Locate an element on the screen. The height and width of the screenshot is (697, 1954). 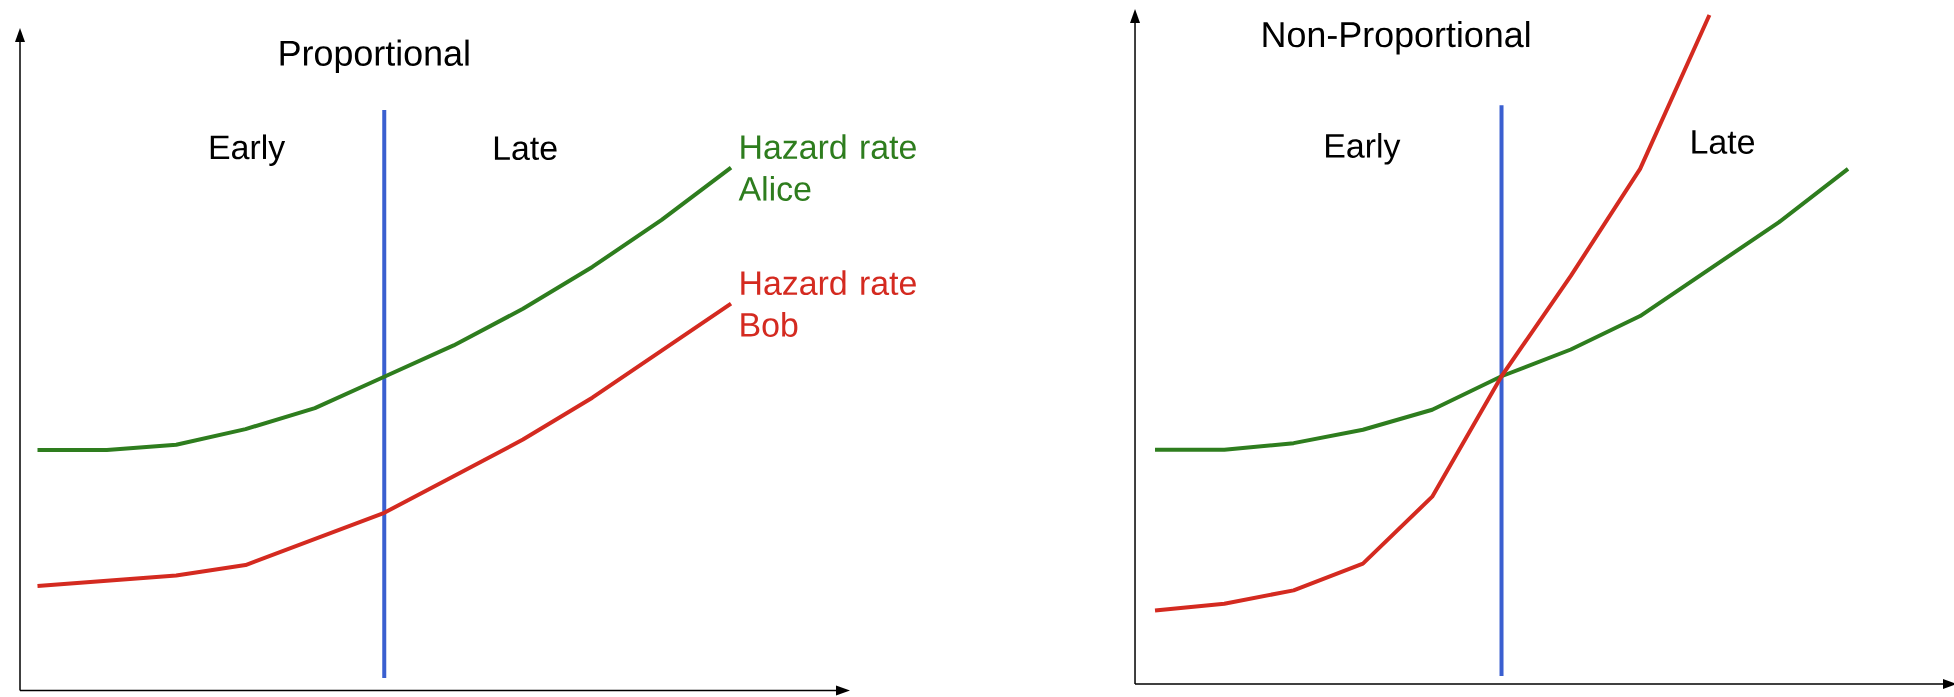
series-label: Hazard rate Bob is located at coordinates (828, 303).